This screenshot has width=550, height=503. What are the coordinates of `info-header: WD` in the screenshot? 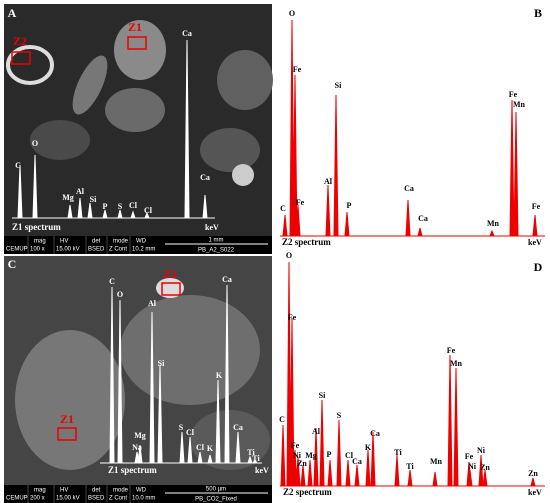 It's located at (141, 491).